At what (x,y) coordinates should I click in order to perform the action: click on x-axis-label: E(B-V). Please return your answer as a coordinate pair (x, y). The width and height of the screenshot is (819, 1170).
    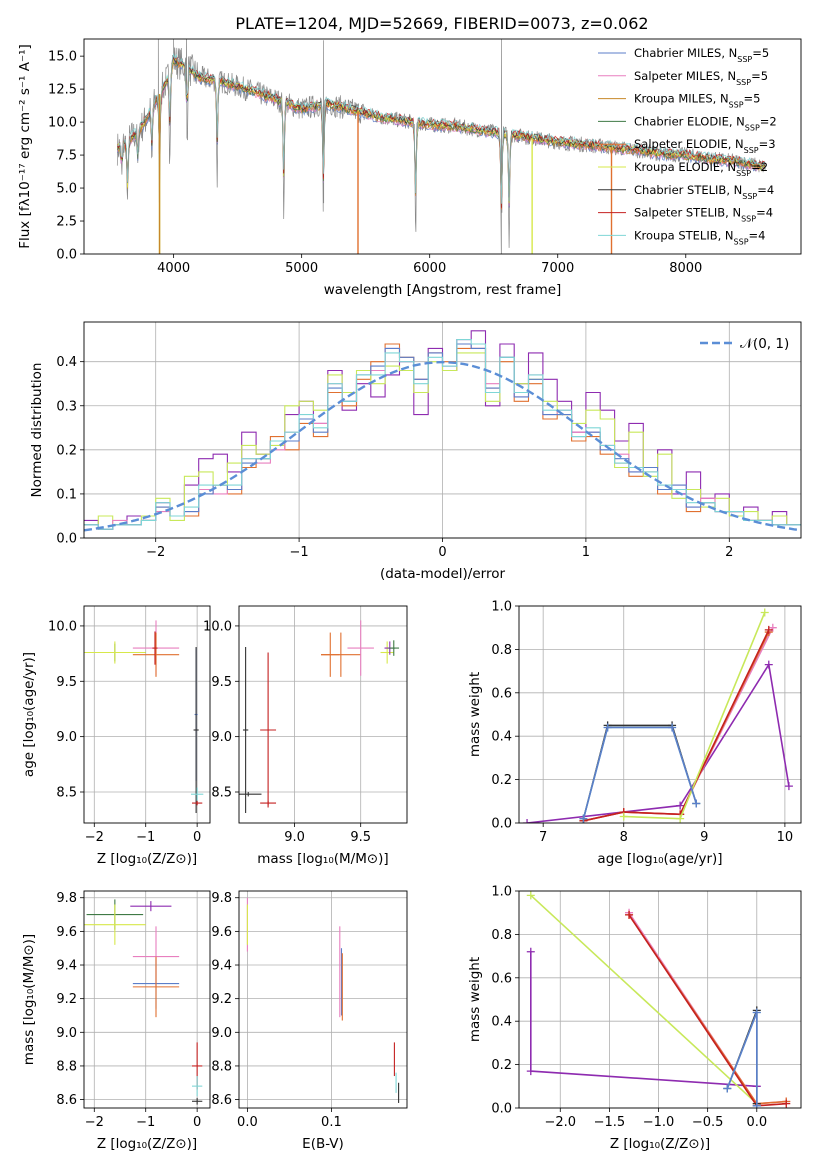
    Looking at the image, I should click on (323, 1144).